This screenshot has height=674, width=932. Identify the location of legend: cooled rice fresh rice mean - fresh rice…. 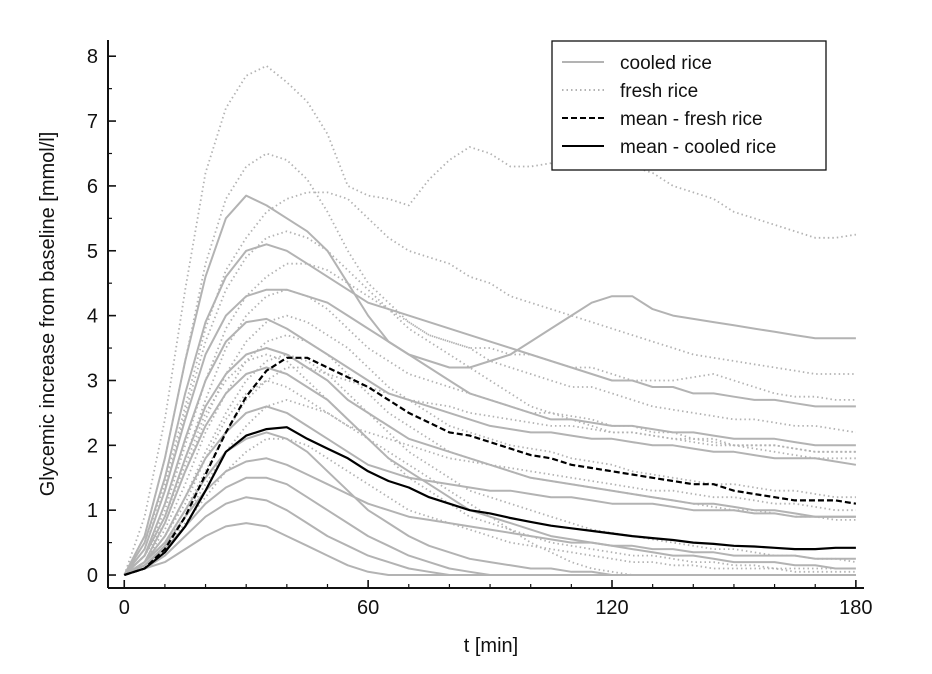
(689, 105).